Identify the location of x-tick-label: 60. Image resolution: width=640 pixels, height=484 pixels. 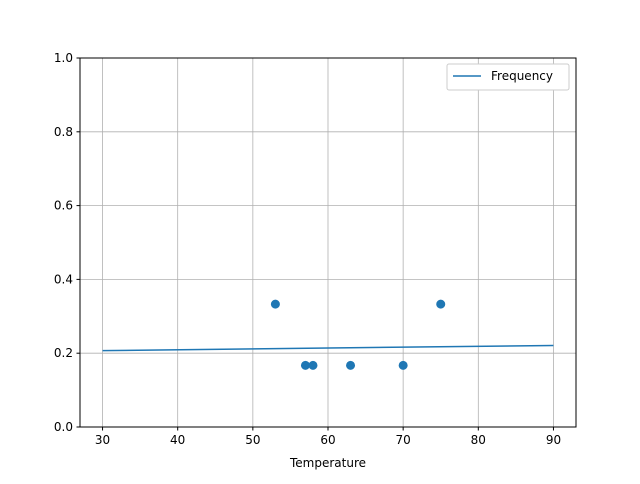
(327, 440).